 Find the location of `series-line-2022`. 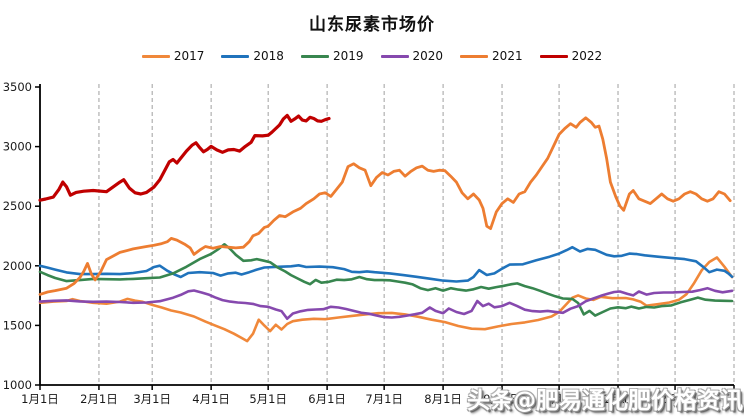

series-line-2022 is located at coordinates (184, 157).